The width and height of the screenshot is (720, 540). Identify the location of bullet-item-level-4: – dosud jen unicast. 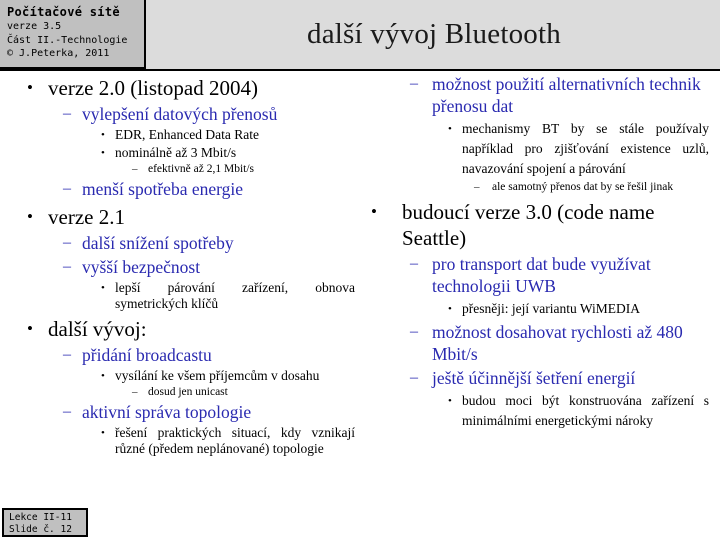
(185, 392).